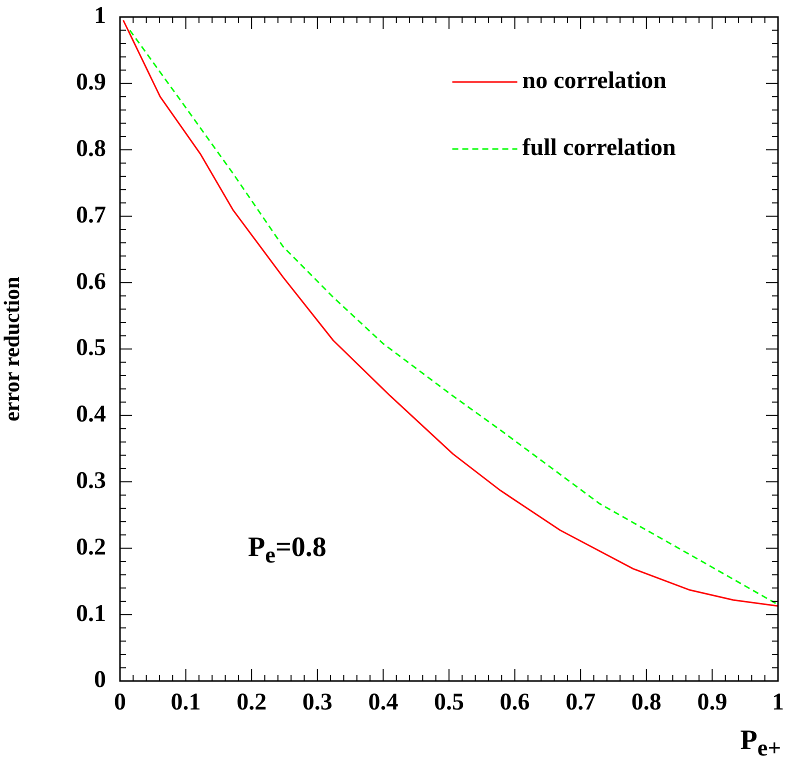 Image resolution: width=793 pixels, height=766 pixels. Describe the element at coordinates (581, 703) in the screenshot. I see `x-tick-label: 0.7` at that location.